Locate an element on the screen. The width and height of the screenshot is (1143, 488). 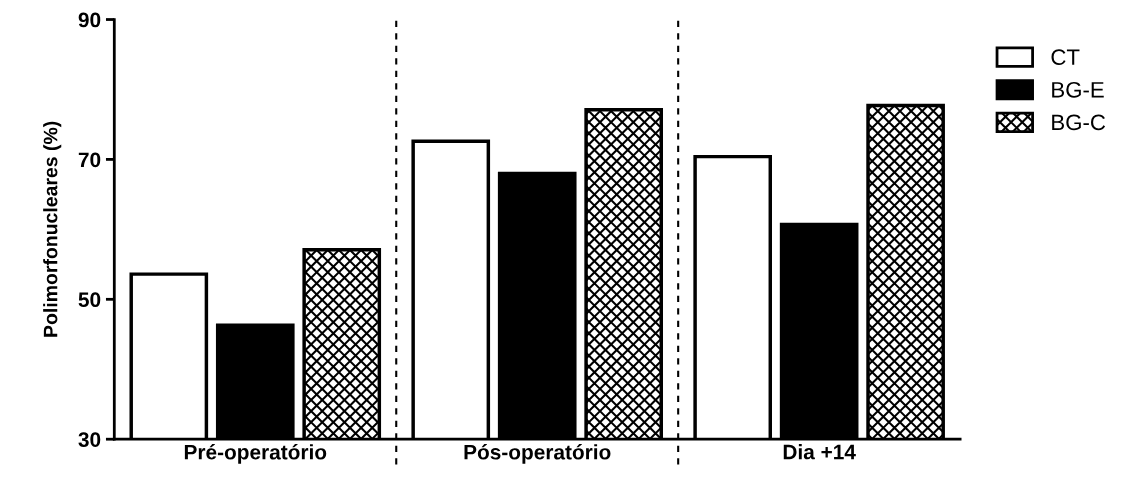
legend-label: CT is located at coordinates (1065, 57).